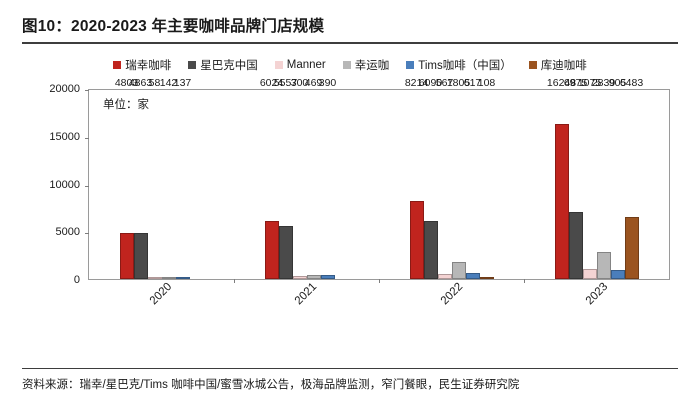 Image resolution: width=700 pixels, height=402 pixels. I want to click on legend-item: Manner, so click(300, 65).